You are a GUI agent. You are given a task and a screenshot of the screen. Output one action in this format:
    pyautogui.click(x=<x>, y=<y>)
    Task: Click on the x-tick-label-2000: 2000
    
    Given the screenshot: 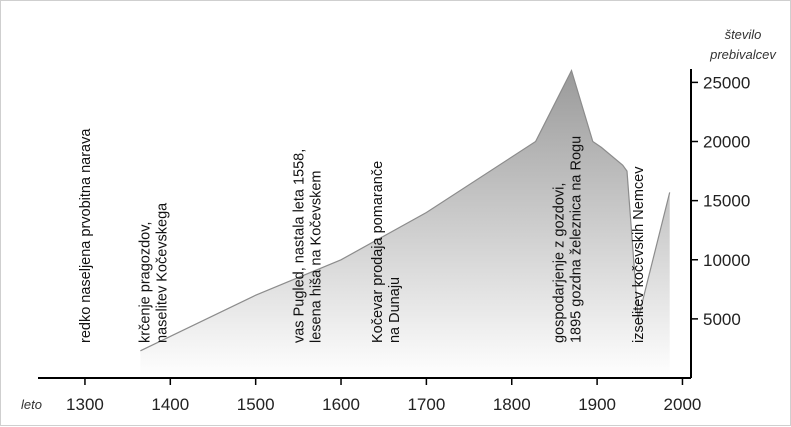 What is the action you would take?
    pyautogui.click(x=683, y=404)
    